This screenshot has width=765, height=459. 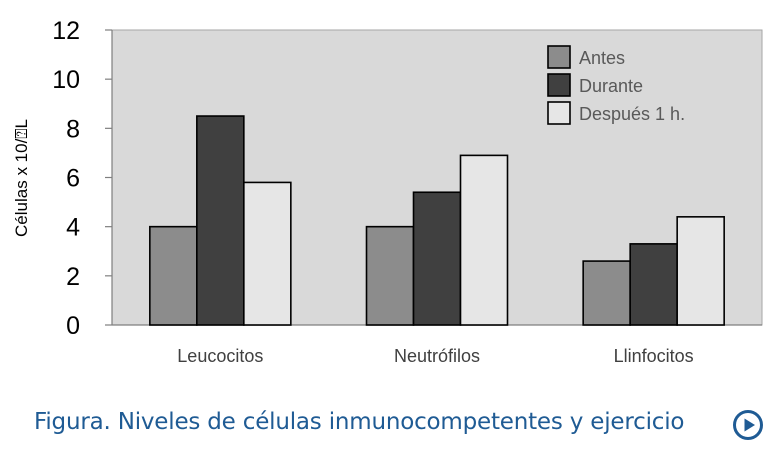 I want to click on y-axis-label: Células x 10/⍰L, so click(x=21, y=178).